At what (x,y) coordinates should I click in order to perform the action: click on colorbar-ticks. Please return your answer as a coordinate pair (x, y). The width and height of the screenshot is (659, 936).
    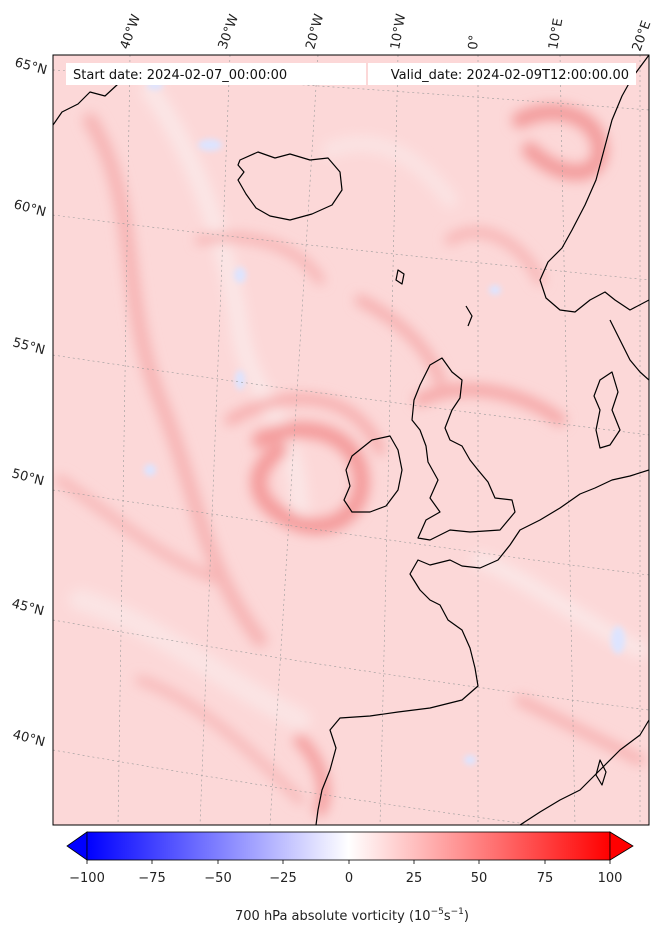
    Looking at the image, I should click on (348, 862).